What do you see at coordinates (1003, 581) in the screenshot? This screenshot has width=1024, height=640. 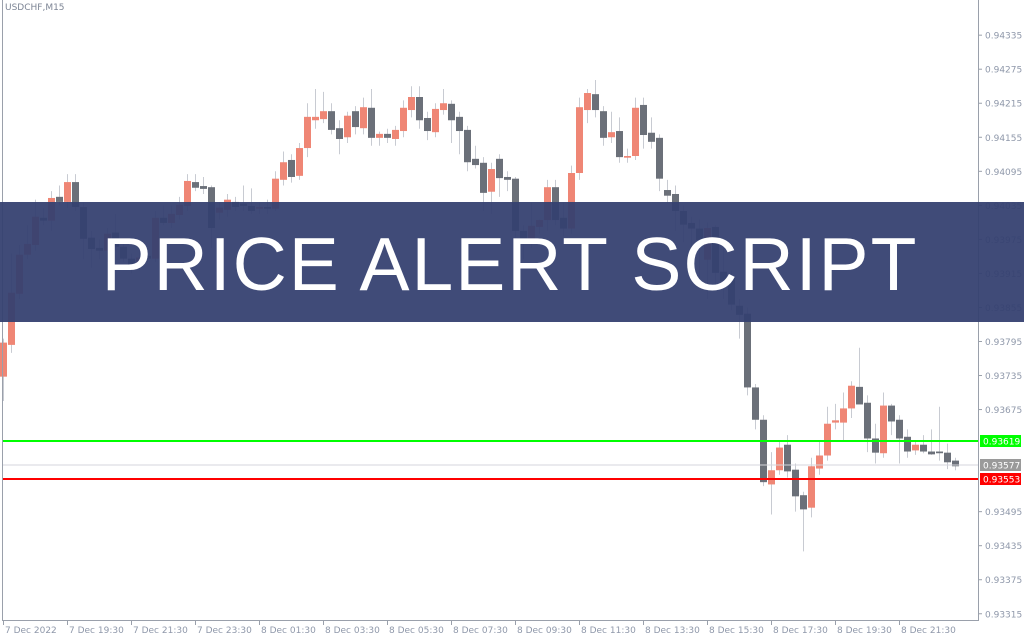 I see `price-tick-label: 0.93375` at bounding box center [1003, 581].